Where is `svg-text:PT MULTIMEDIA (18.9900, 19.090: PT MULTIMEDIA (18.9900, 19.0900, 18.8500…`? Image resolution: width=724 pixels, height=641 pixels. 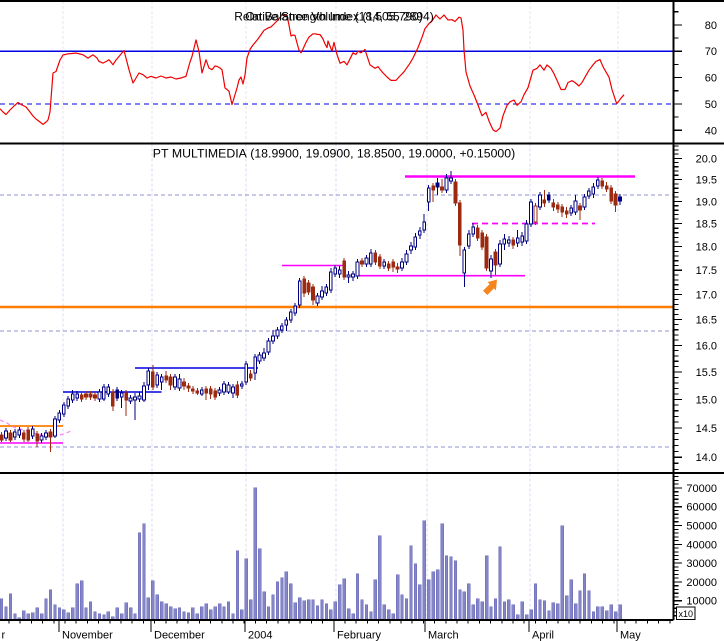
svg-text:PT MULTIMEDIA (18.9900, 19.090: PT MULTIMEDIA (18.9900, 19.0900, 18.8500… is located at coordinates (334, 154).